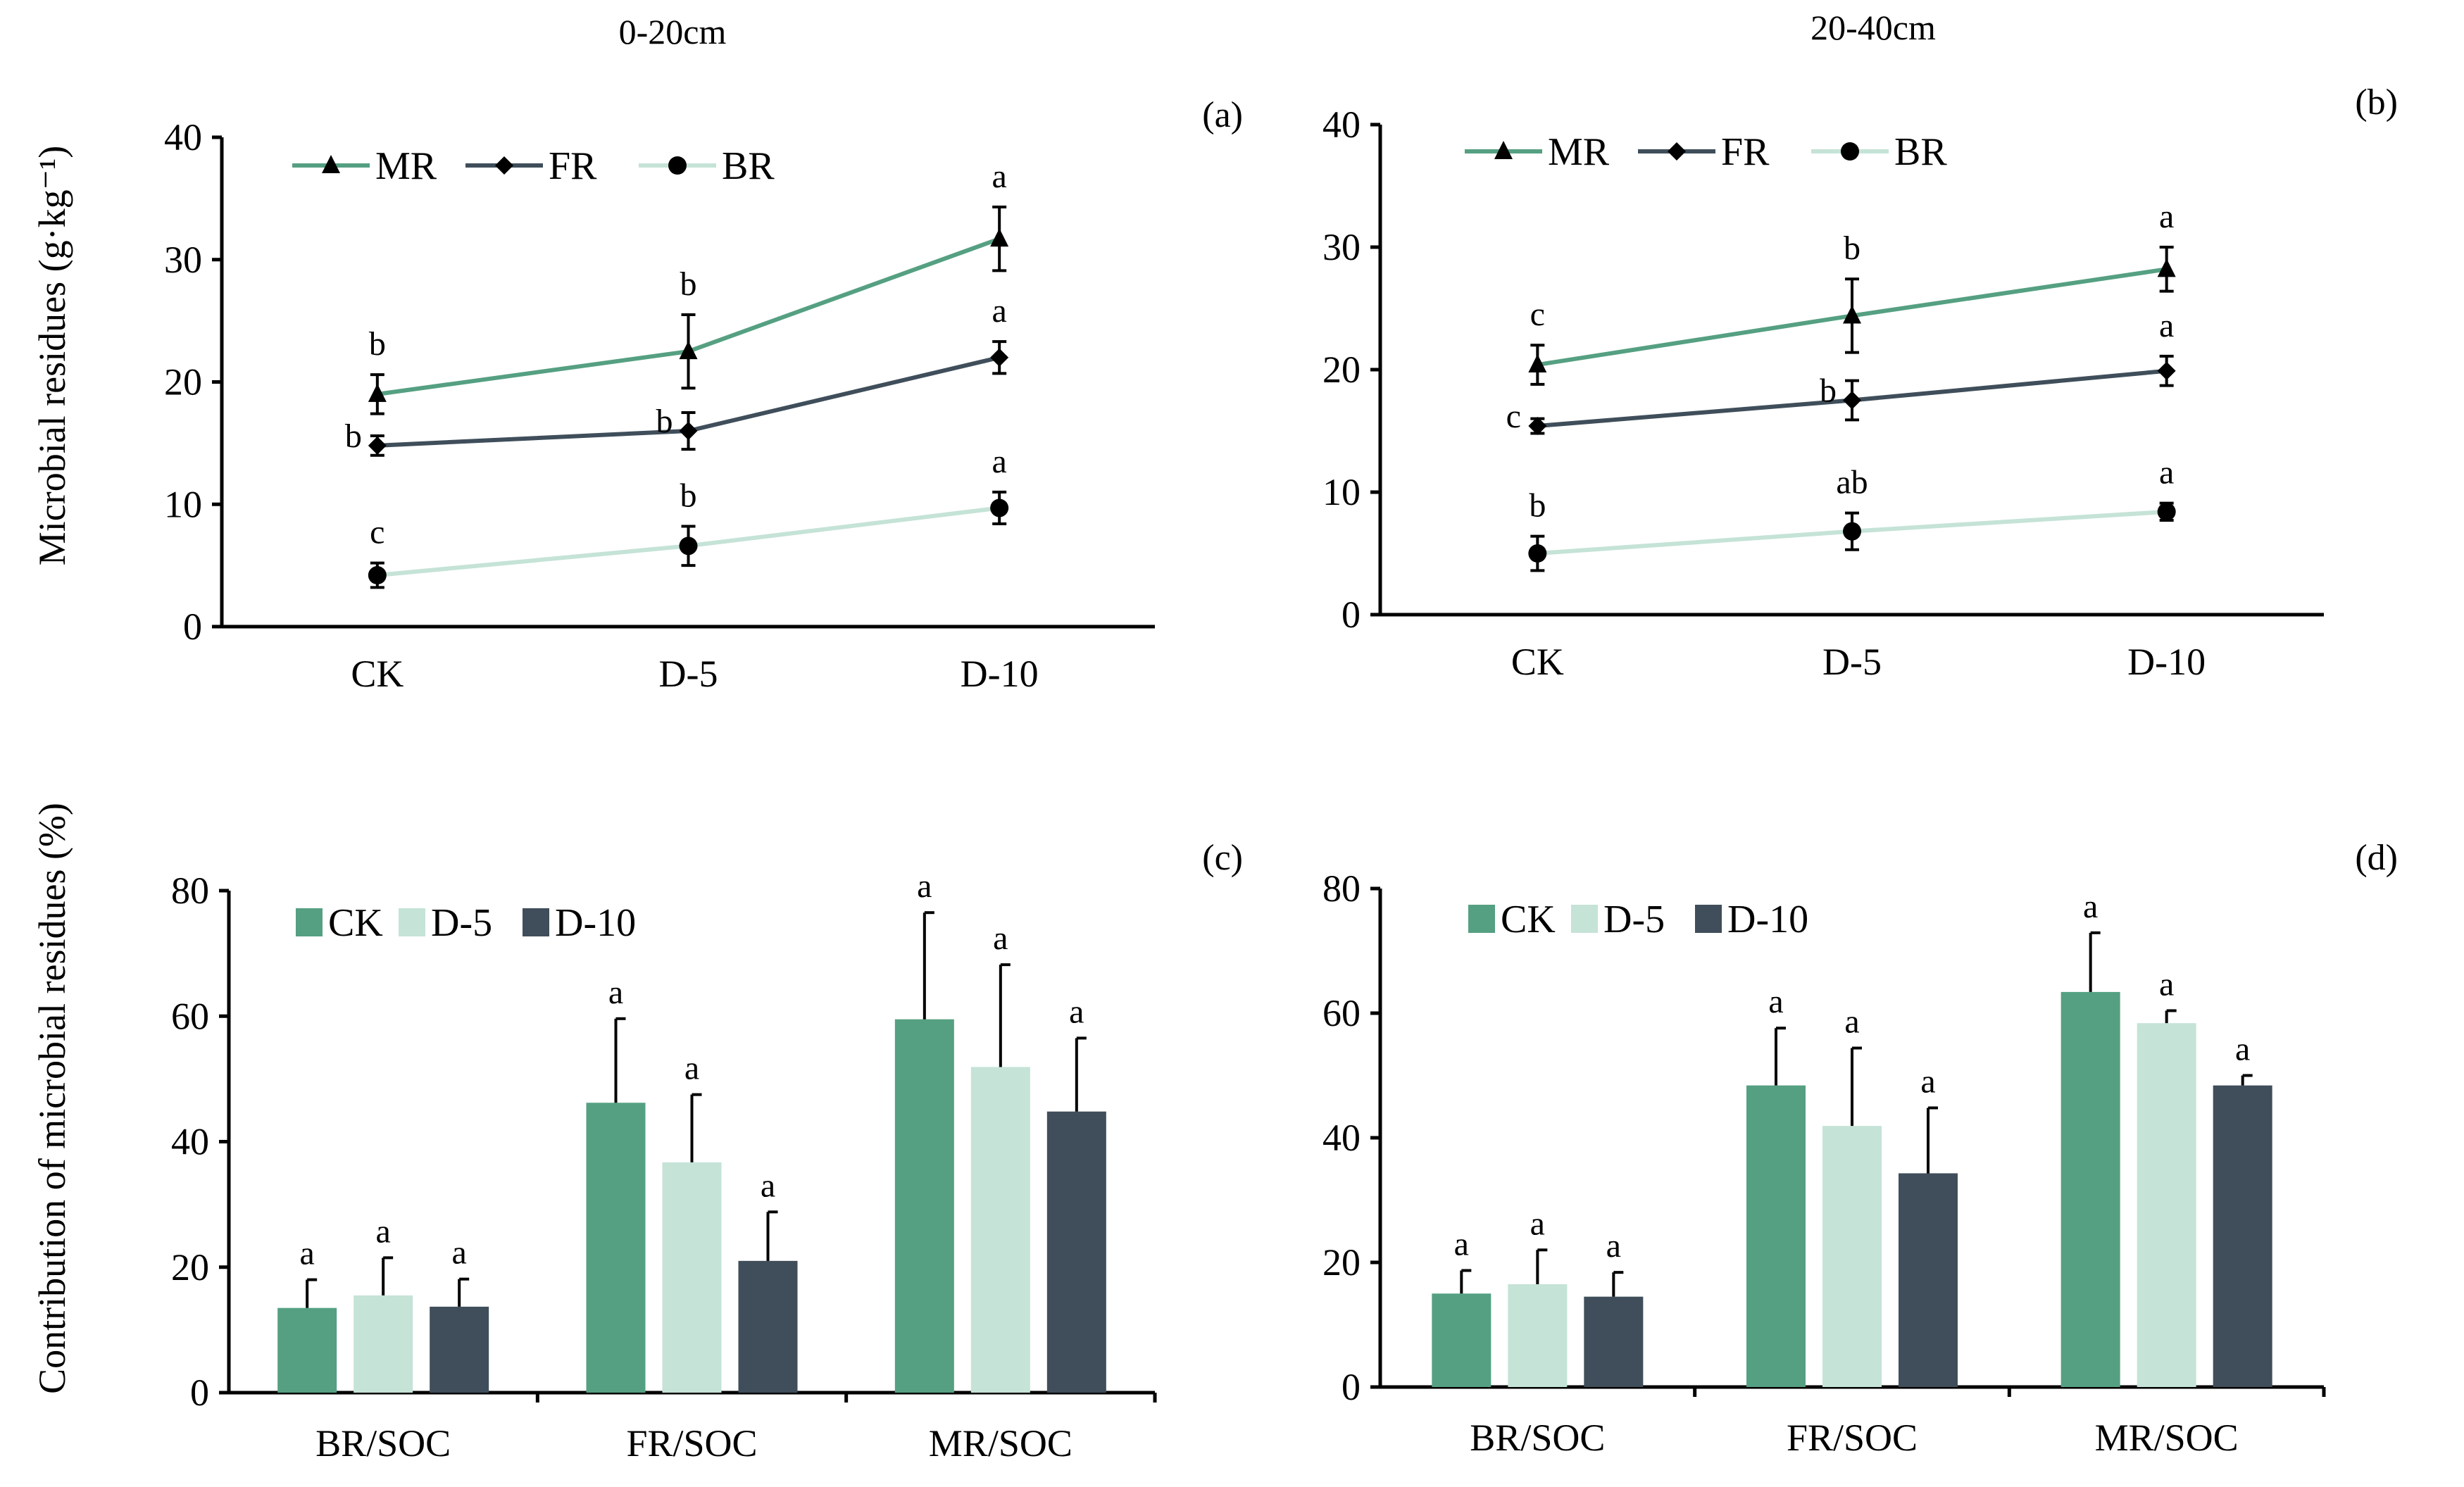 The width and height of the screenshot is (2464, 1487). What do you see at coordinates (1537, 1224) in the screenshot?
I see `panel-d-sig-letter-D-5-BR-SOC: a` at bounding box center [1537, 1224].